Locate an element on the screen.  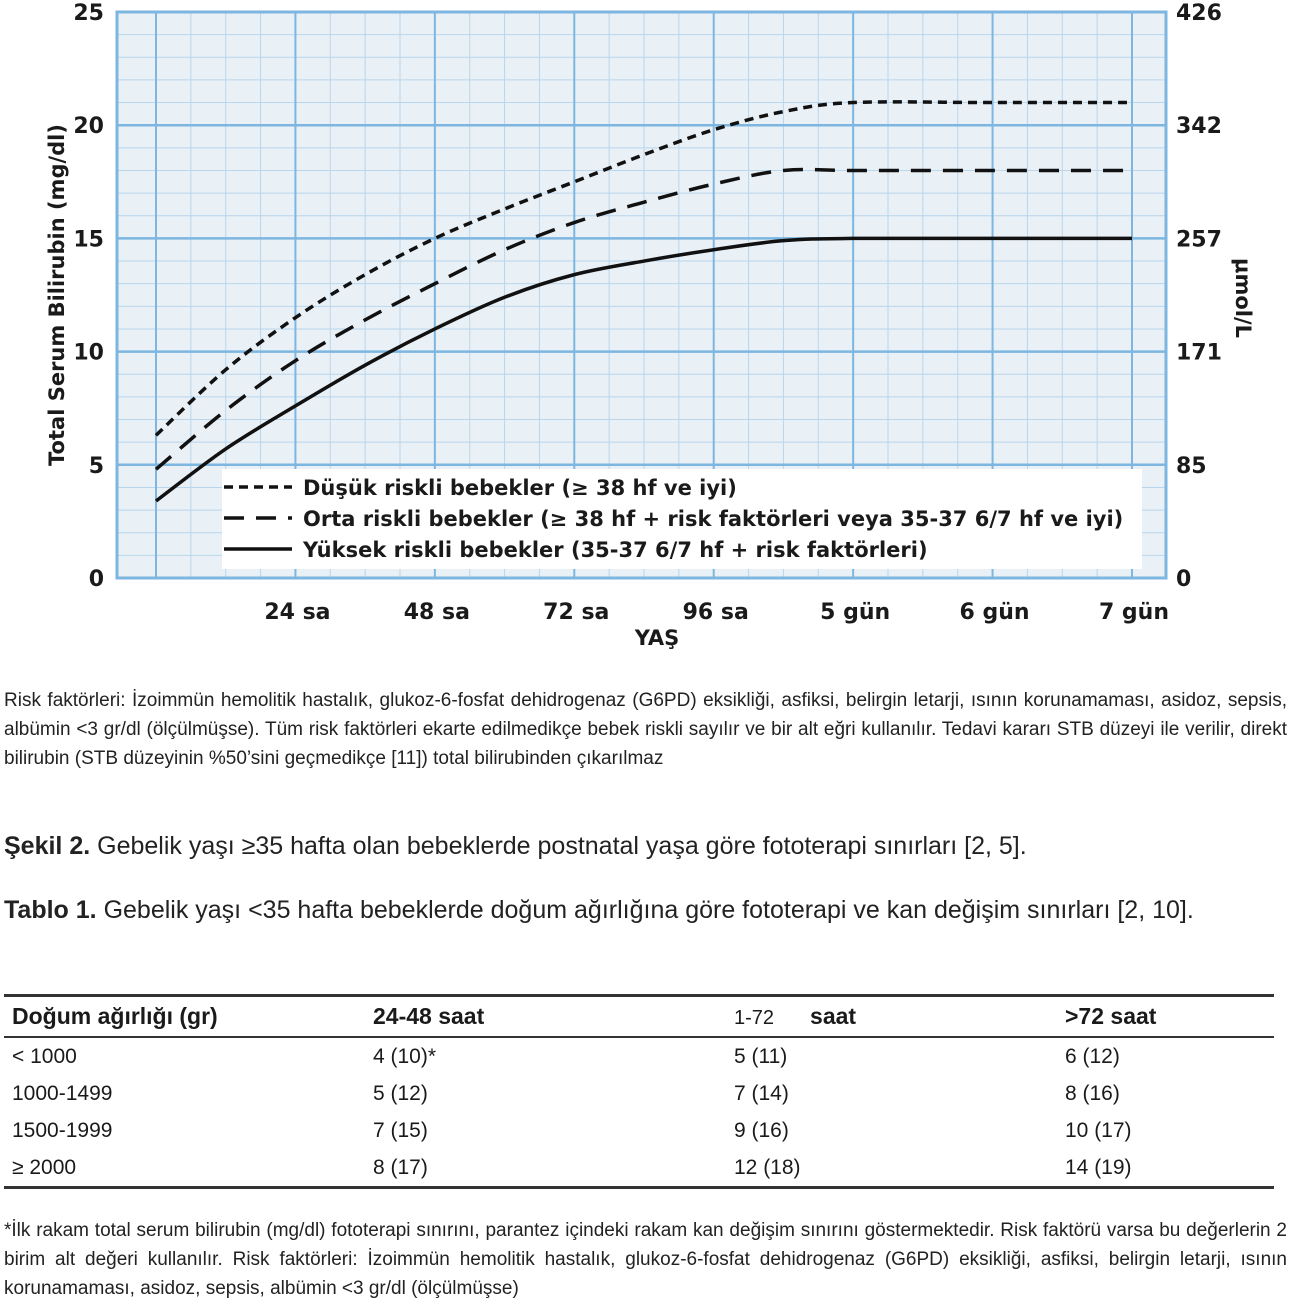
table-cell: ≥ 2000 is located at coordinates (184, 1169).